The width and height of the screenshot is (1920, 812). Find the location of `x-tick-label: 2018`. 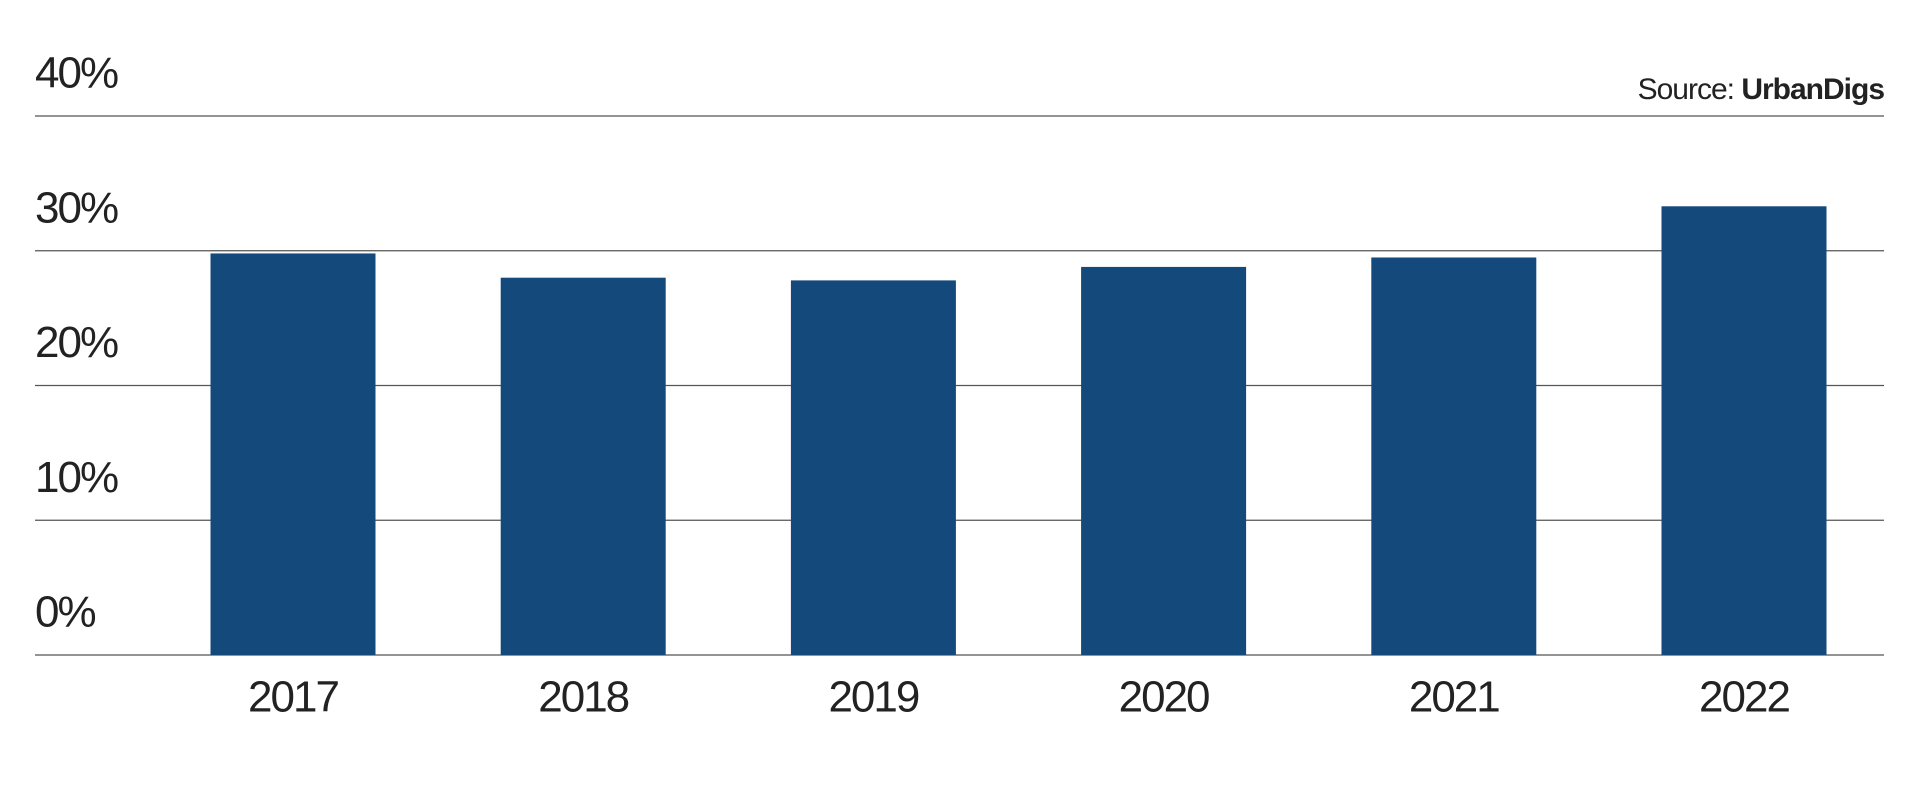

x-tick-label: 2018 is located at coordinates (583, 697).